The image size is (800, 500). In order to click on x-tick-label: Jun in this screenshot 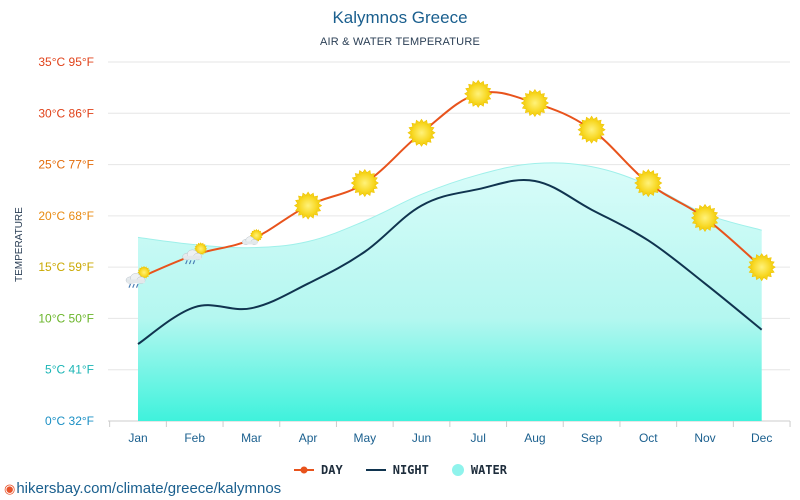, I will do `click(421, 438)`.